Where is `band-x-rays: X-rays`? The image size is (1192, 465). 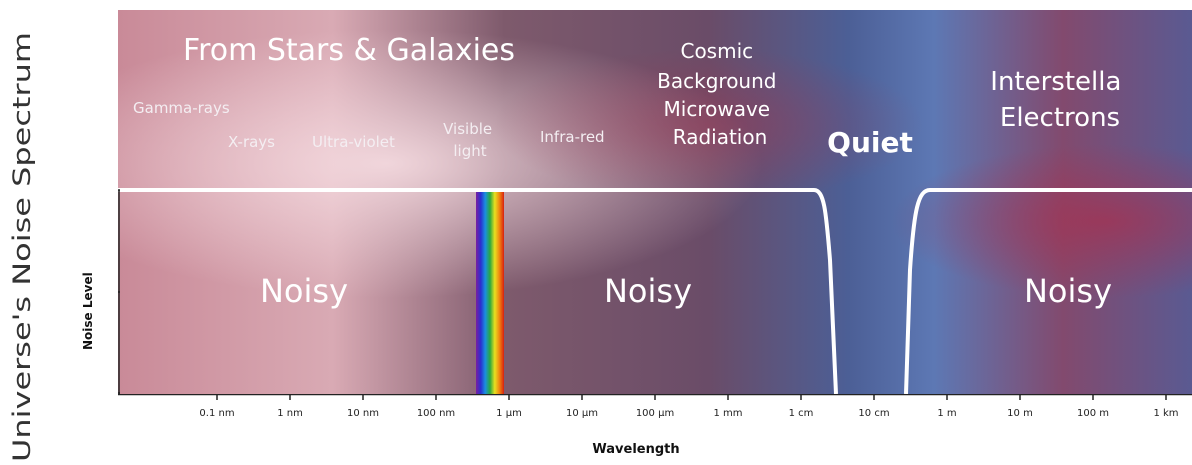
band-x-rays: X-rays is located at coordinates (251, 142).